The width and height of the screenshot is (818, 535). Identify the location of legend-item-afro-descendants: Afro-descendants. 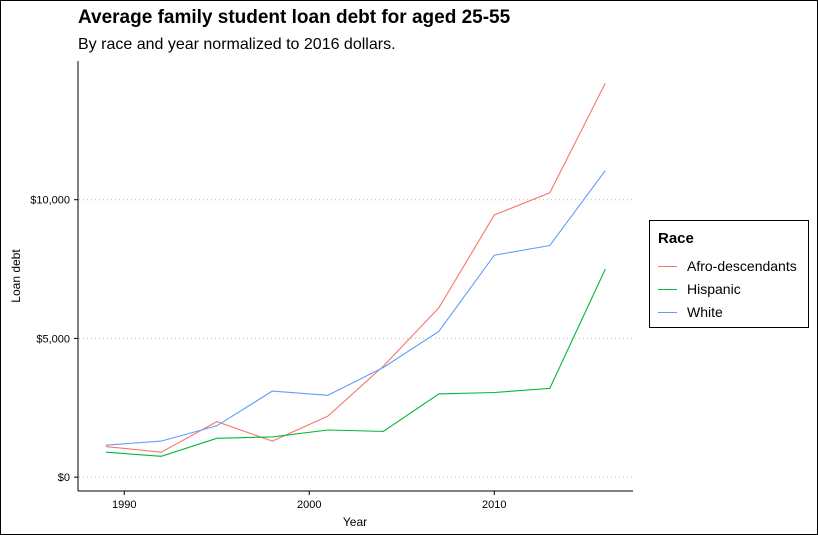
(733, 267).